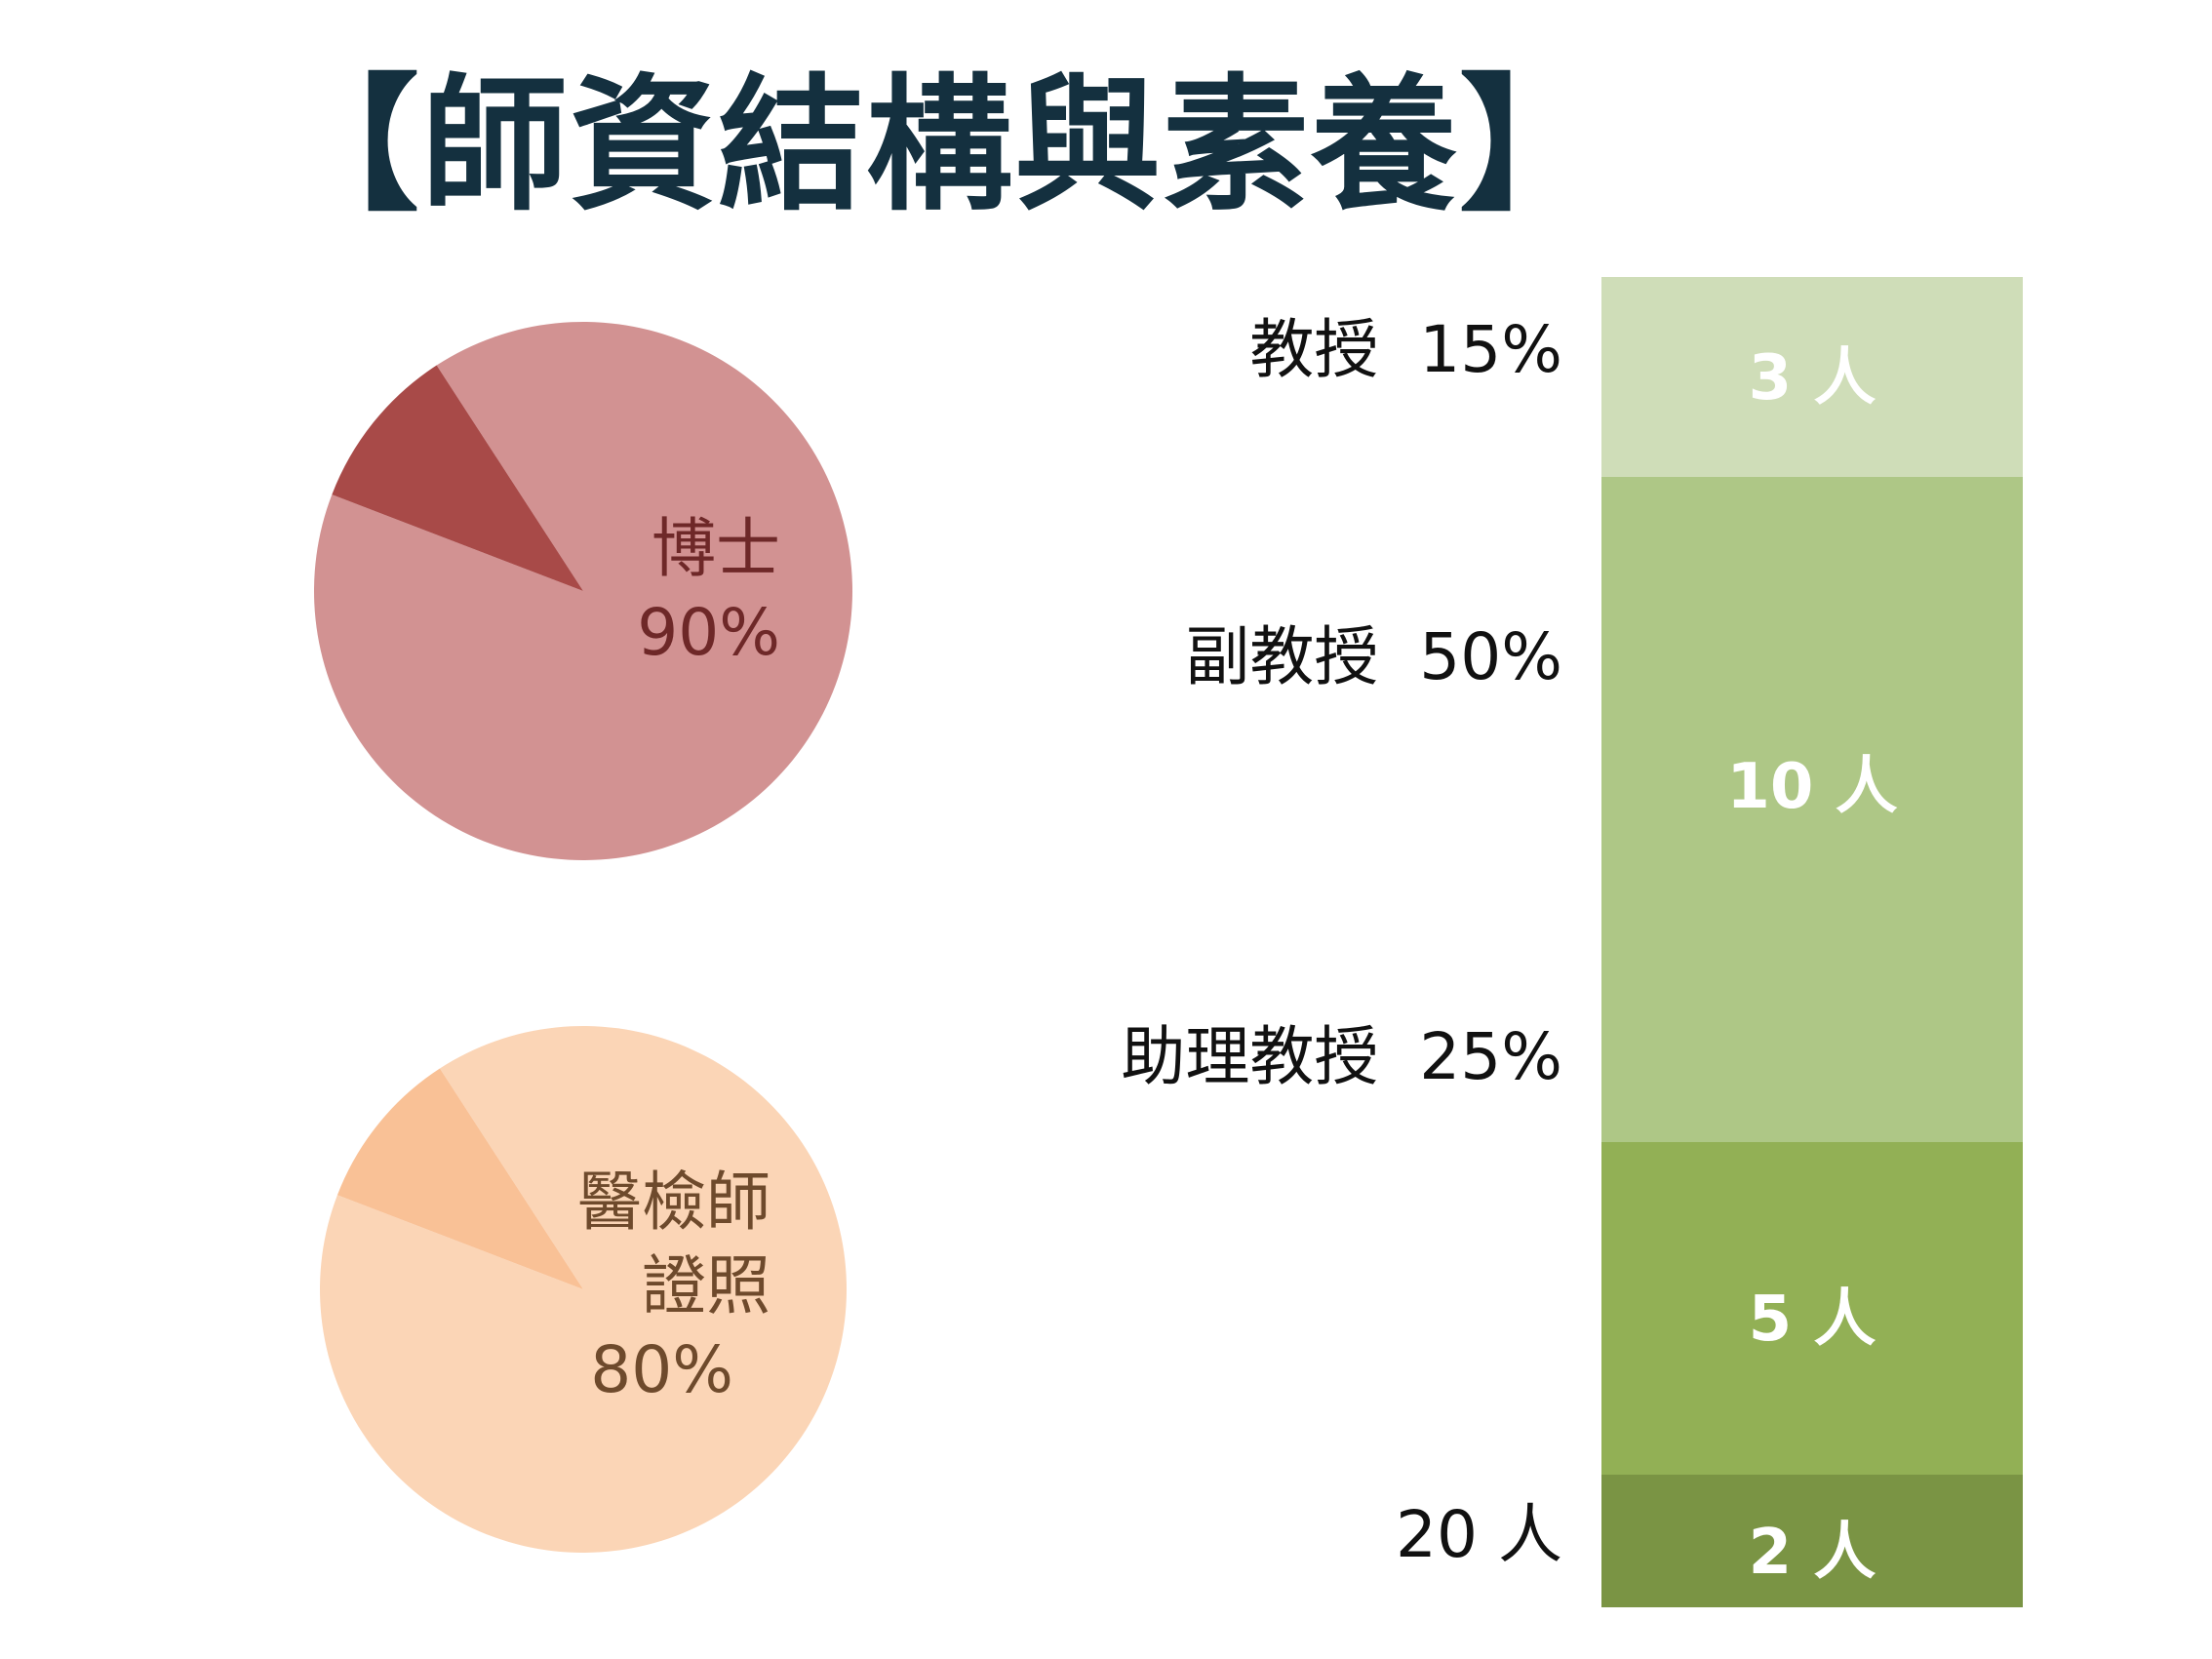 The width and height of the screenshot is (2212, 1659). Describe the element at coordinates (1812, 787) in the screenshot. I see `bar-segment-1-count-label: 10 人` at that location.